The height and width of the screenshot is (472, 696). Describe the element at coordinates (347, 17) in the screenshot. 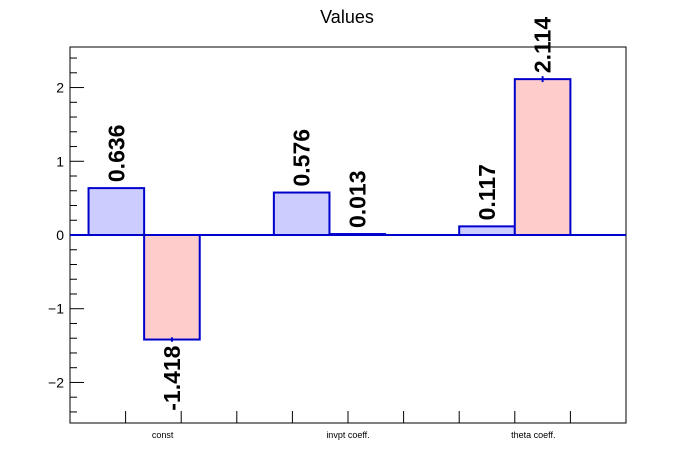

I see `chart-title: Values` at that location.